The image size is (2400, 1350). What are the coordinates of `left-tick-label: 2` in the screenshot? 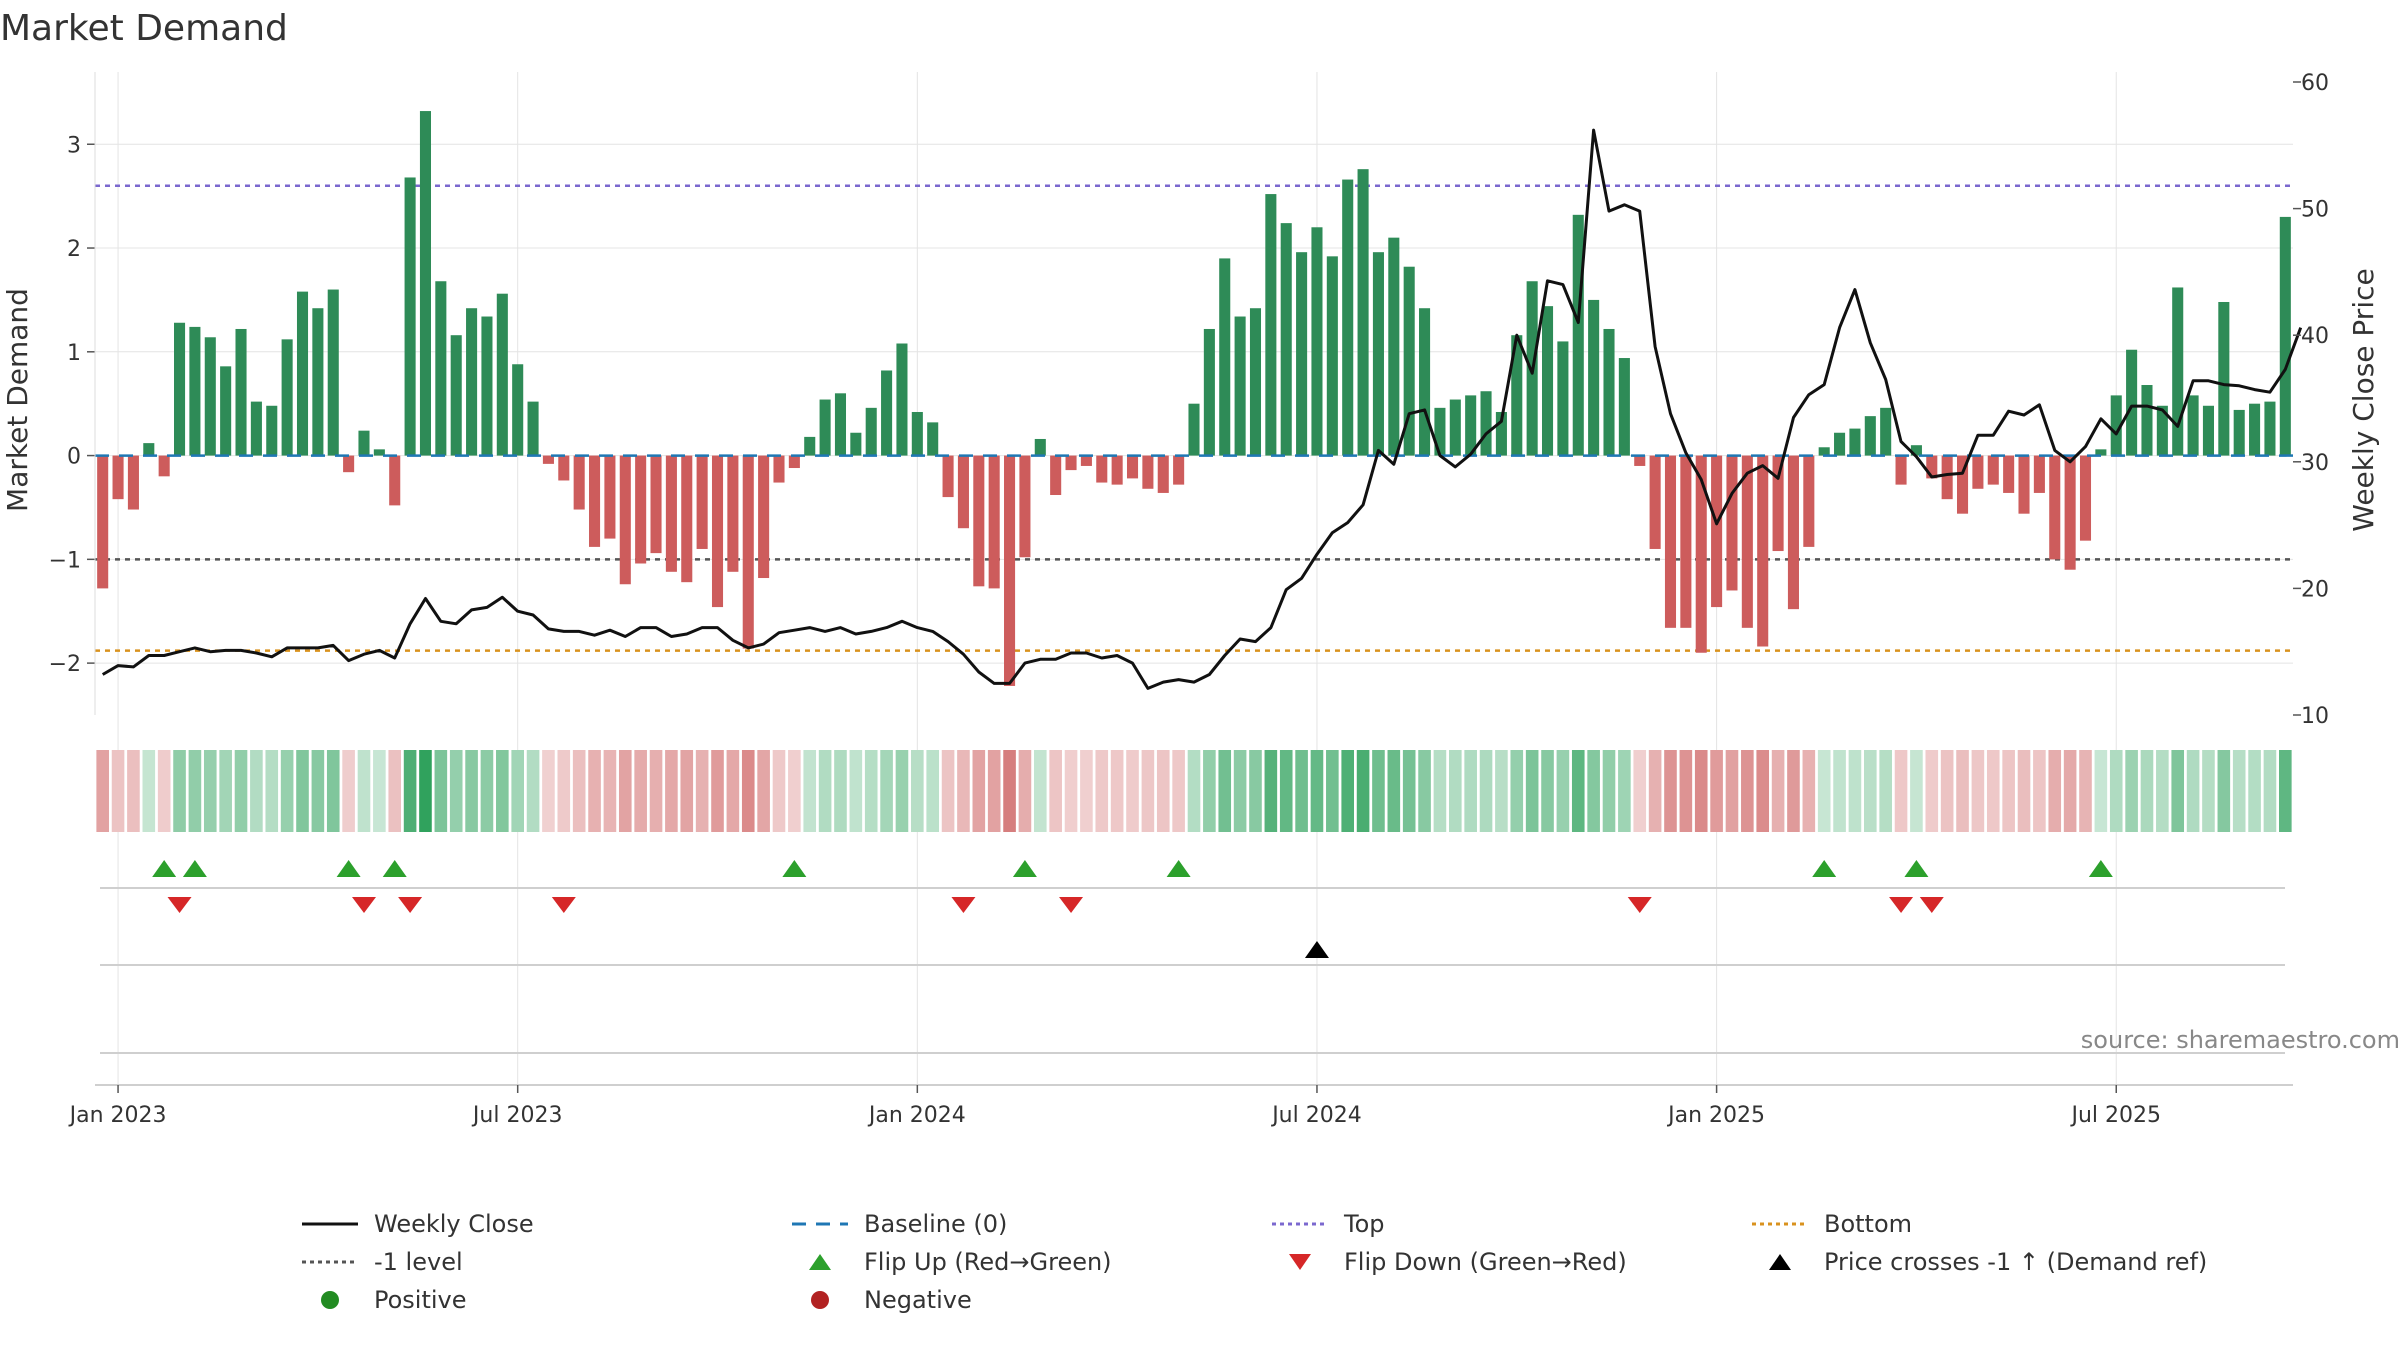 It's located at (74, 249).